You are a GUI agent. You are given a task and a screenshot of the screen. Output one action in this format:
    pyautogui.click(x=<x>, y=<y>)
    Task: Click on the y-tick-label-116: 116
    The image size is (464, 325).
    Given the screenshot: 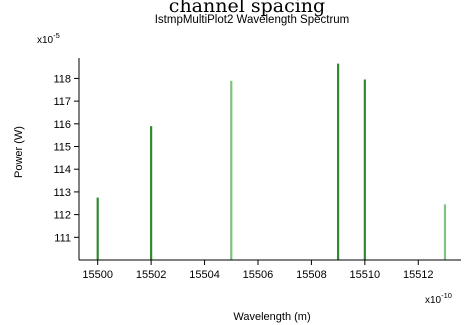 What is the action you would take?
    pyautogui.click(x=62, y=125)
    